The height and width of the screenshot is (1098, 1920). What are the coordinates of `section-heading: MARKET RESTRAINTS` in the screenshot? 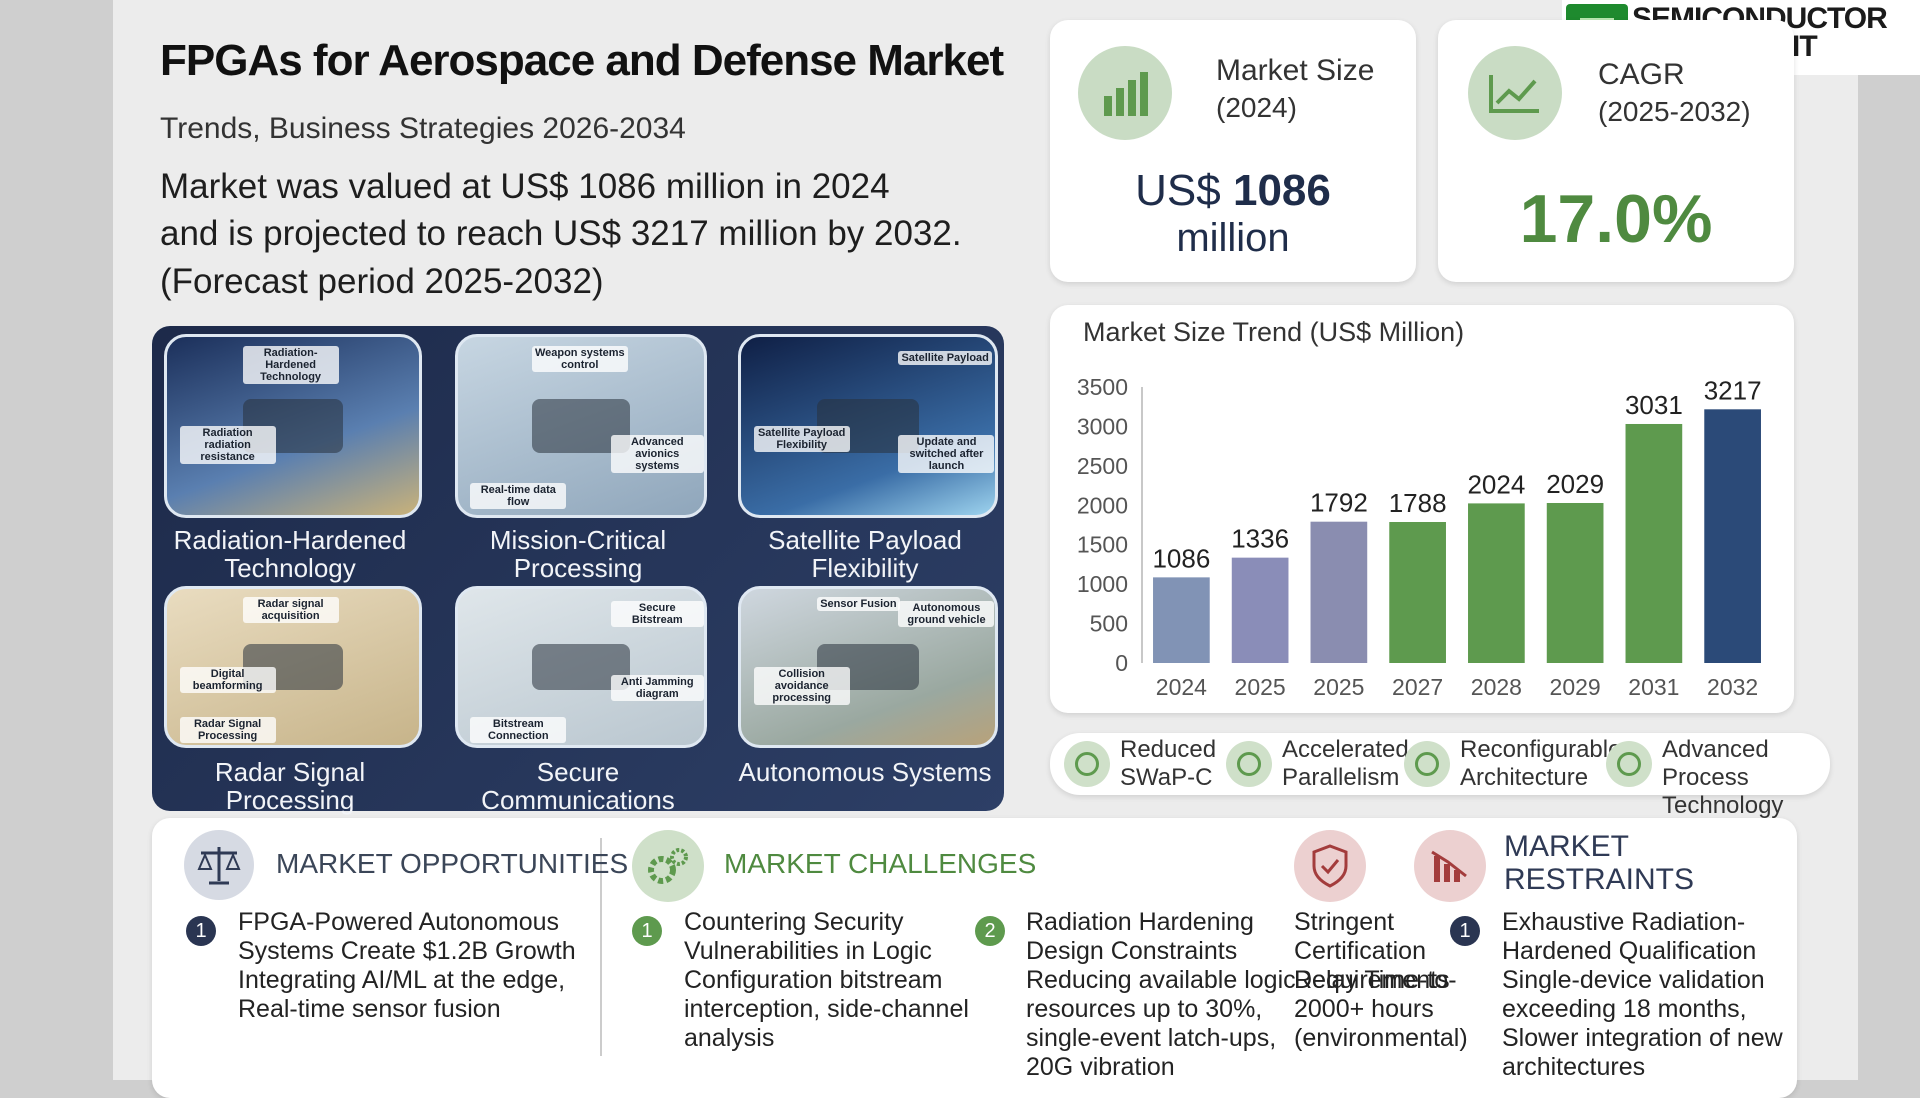 It's located at (1599, 863).